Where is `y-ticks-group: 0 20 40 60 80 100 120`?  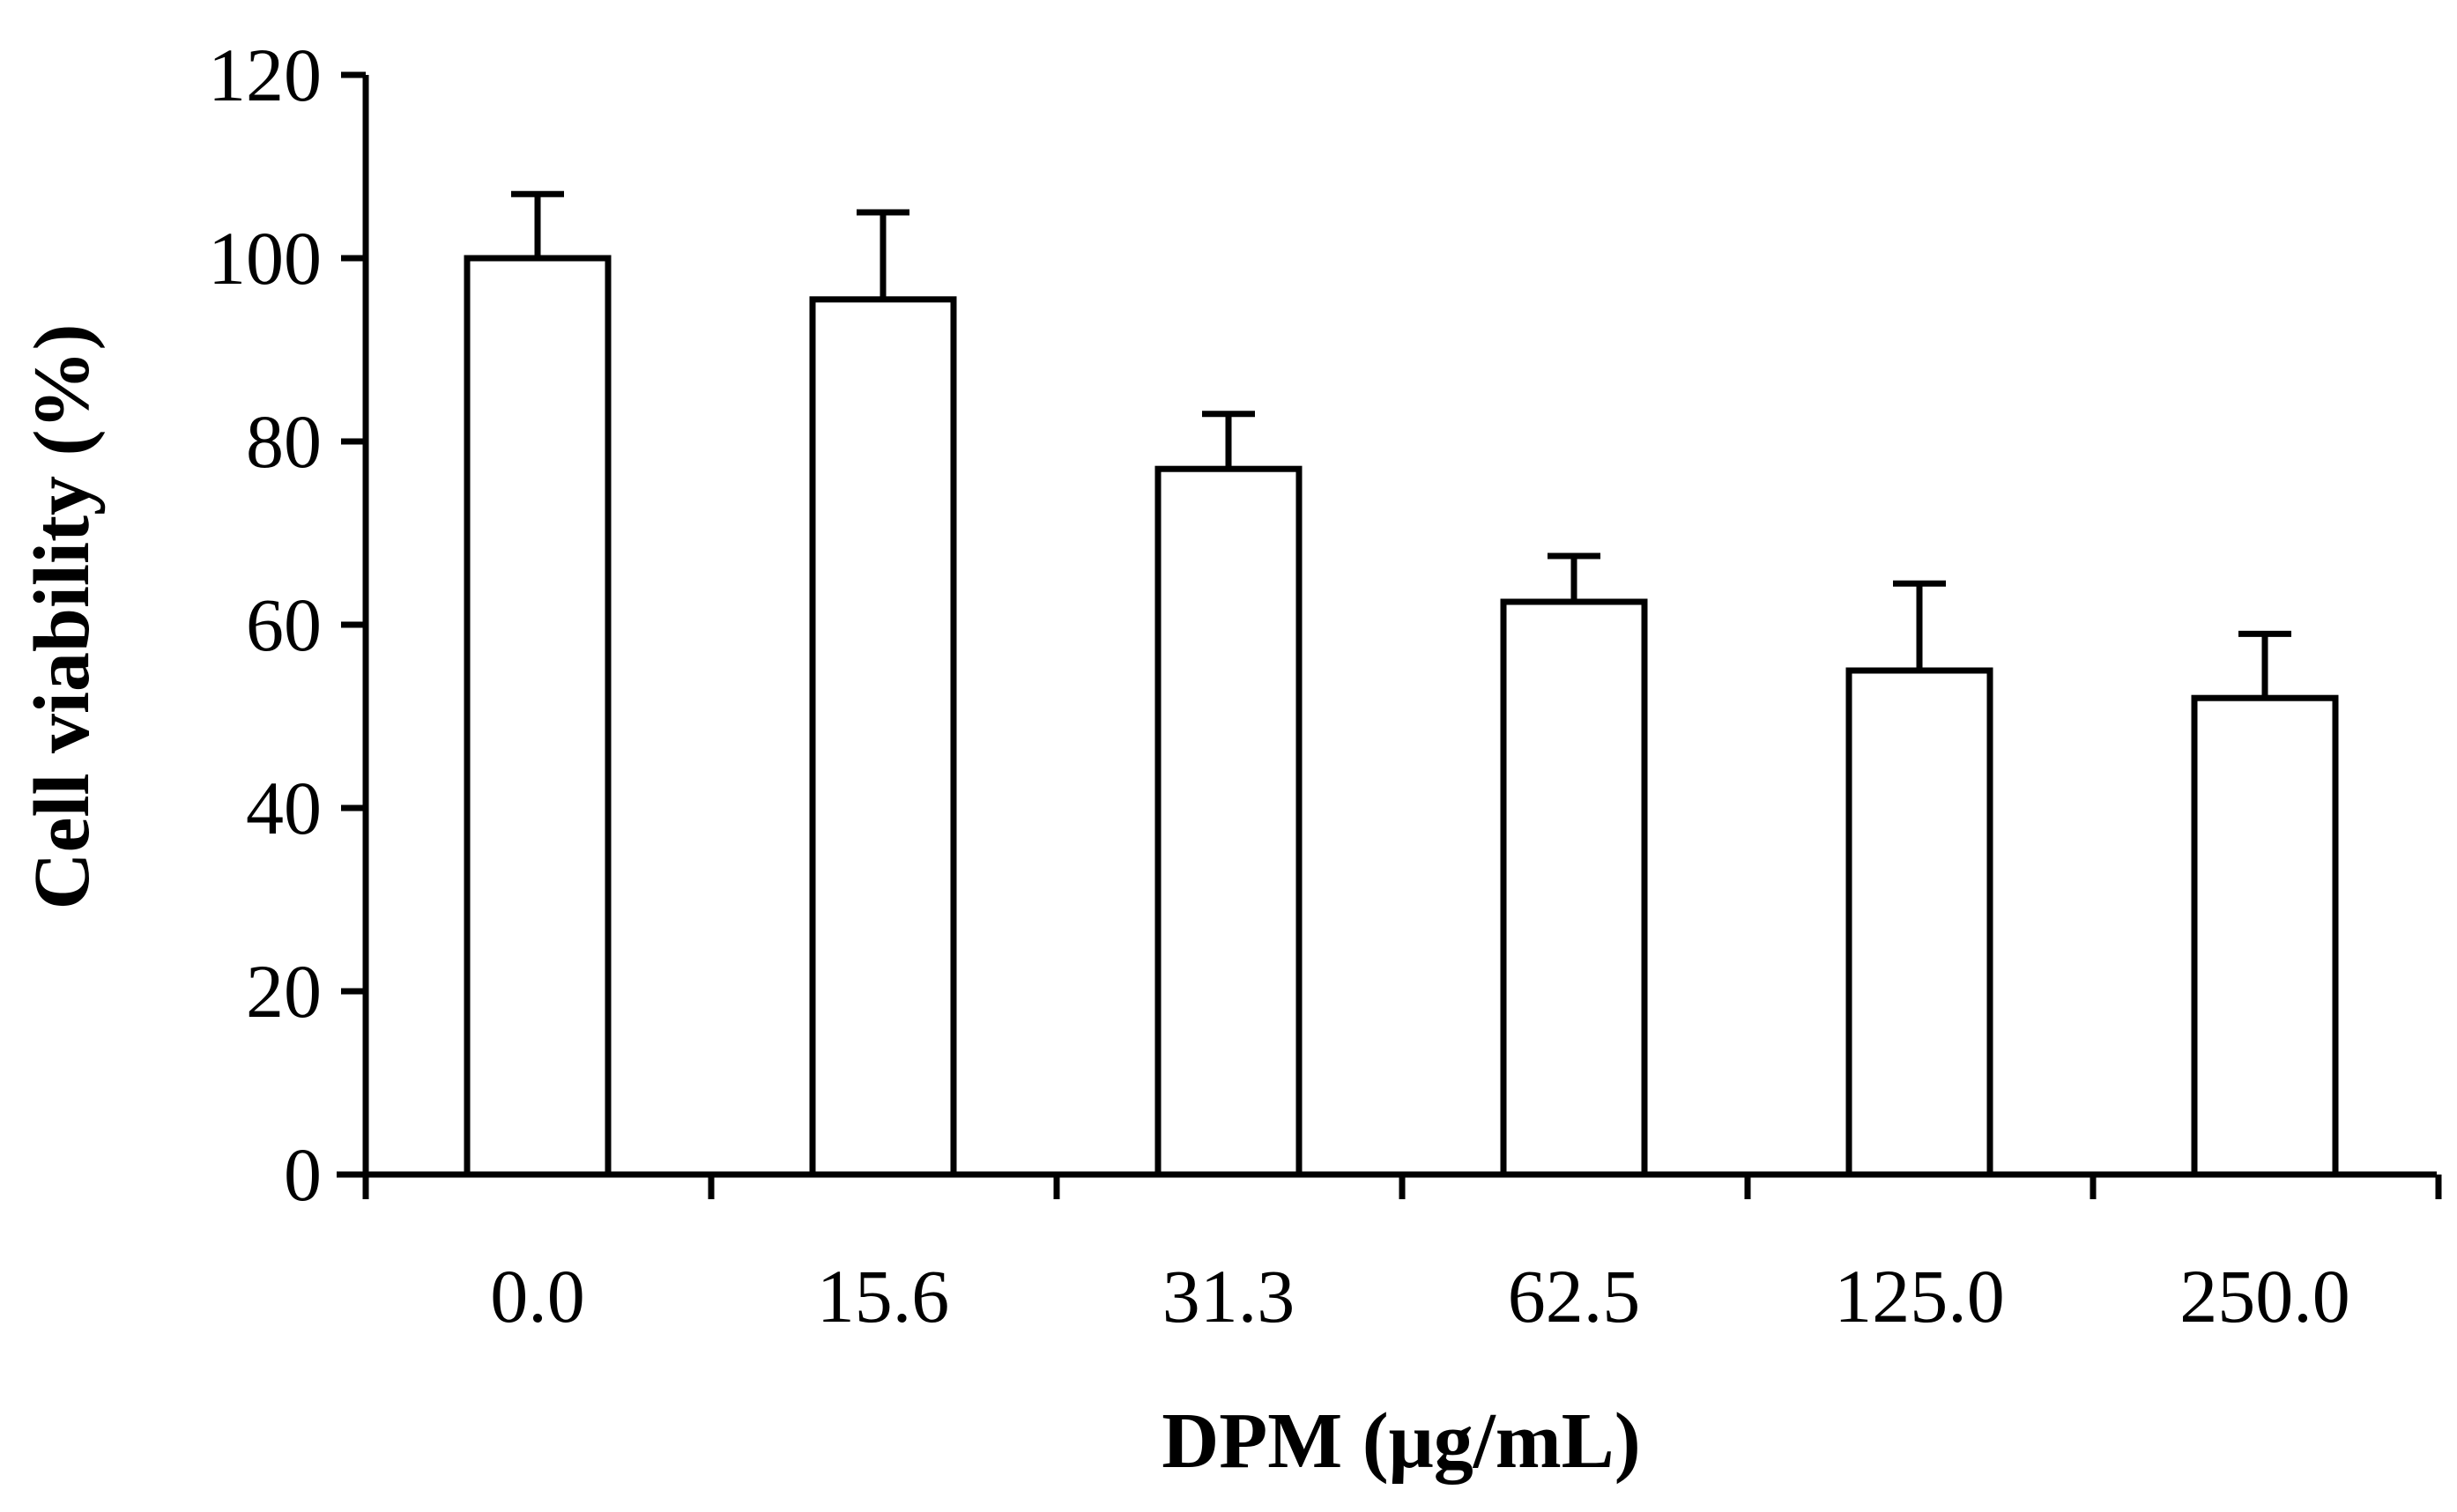
y-ticks-group: 0 20 40 60 80 100 120 is located at coordinates (287, 625).